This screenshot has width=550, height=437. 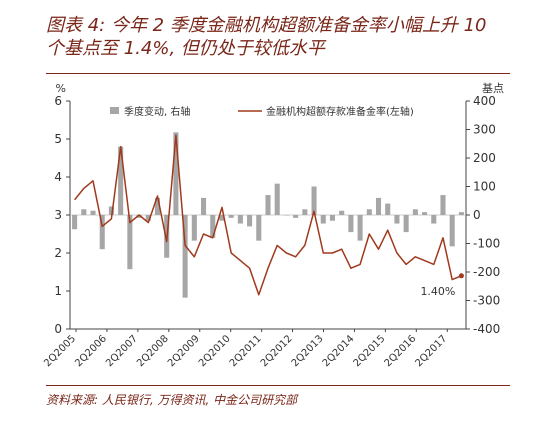 What do you see at coordinates (184, 351) in the screenshot?
I see `x-tick-label: 2Q2009` at bounding box center [184, 351].